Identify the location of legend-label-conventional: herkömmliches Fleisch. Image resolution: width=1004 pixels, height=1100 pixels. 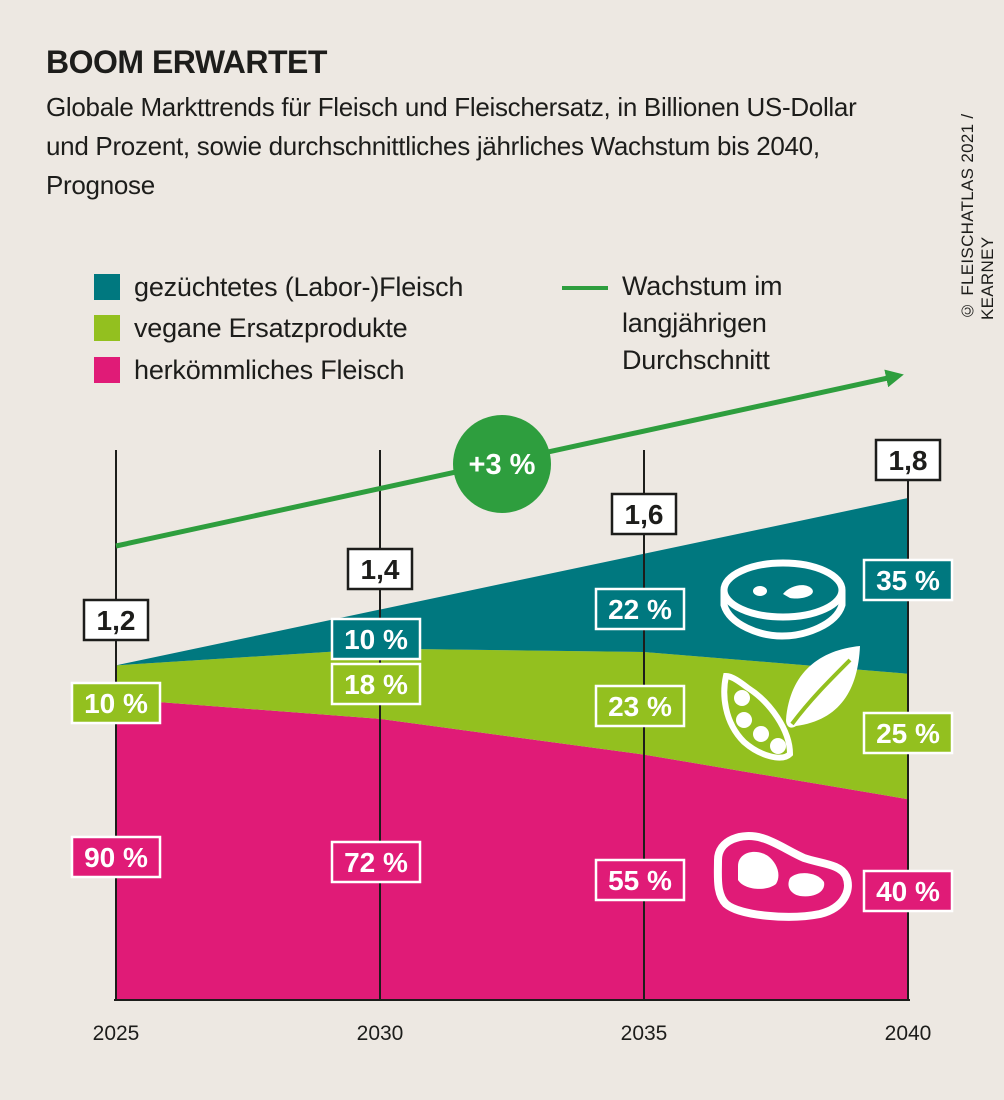
(269, 369).